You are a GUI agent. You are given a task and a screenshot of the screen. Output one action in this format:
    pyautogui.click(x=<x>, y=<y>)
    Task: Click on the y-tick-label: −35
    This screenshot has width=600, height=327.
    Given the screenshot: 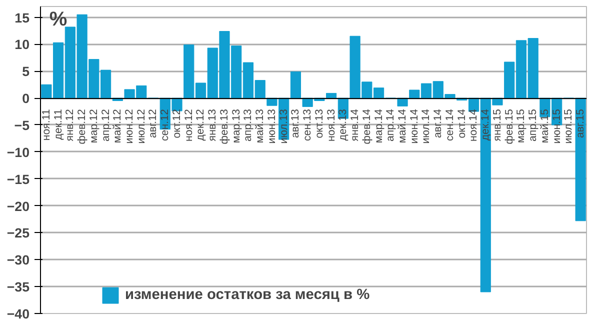 What is the action you would take?
    pyautogui.click(x=18, y=287)
    